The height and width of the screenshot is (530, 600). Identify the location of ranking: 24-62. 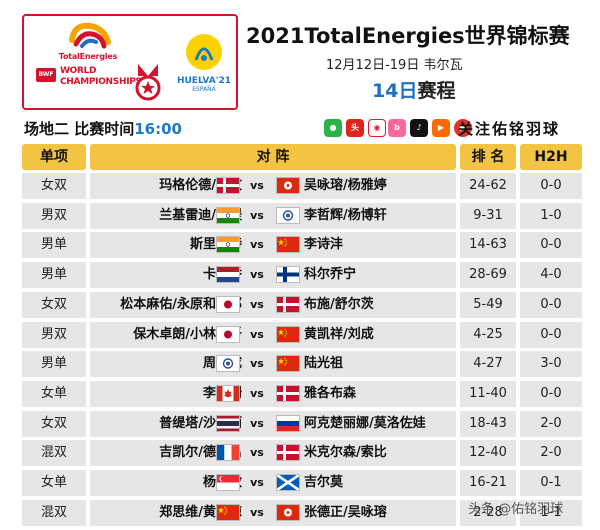
(488, 186).